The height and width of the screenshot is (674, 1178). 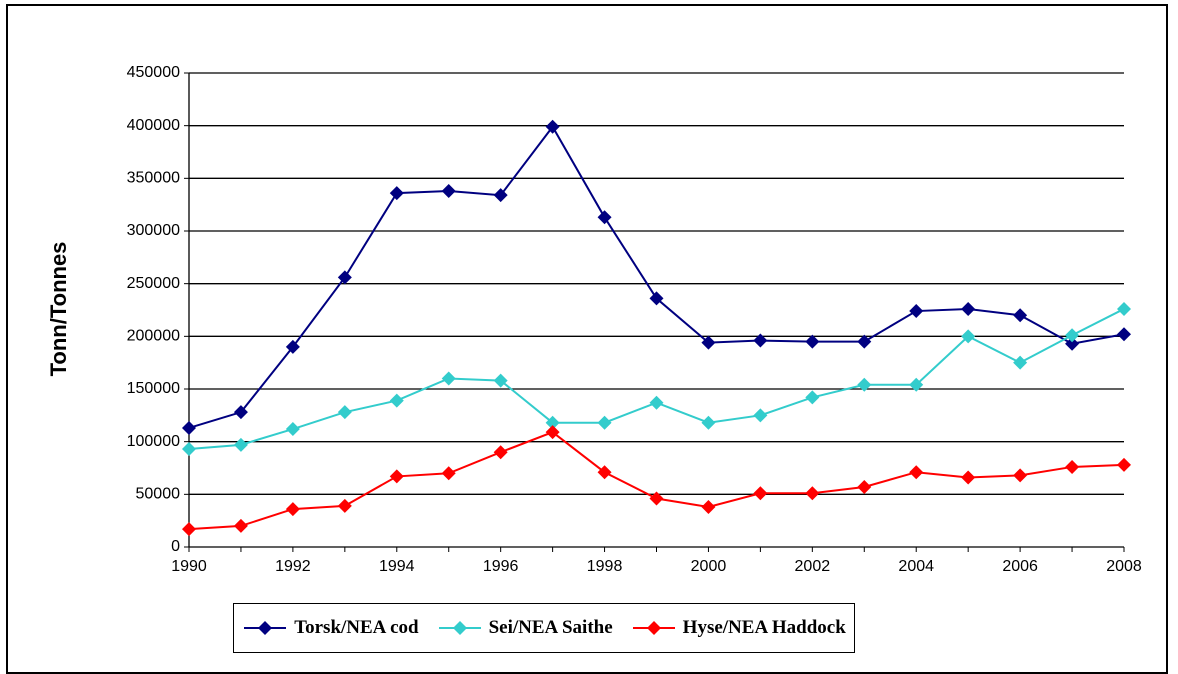 I want to click on y-tick-label: 450000, so click(x=153, y=72).